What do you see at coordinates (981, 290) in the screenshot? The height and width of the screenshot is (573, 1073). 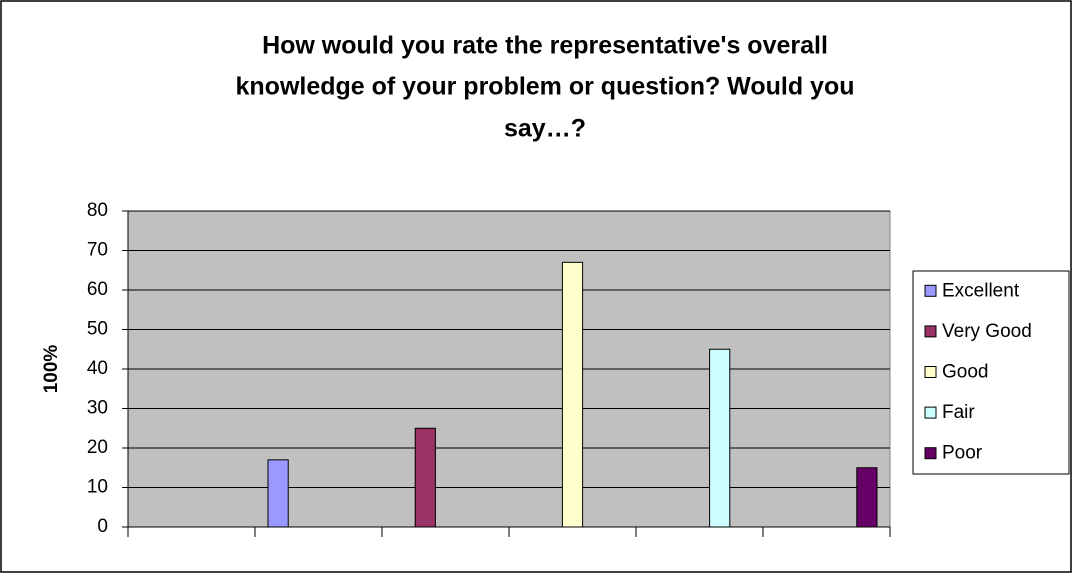 I see `legend-label: Excellent` at bounding box center [981, 290].